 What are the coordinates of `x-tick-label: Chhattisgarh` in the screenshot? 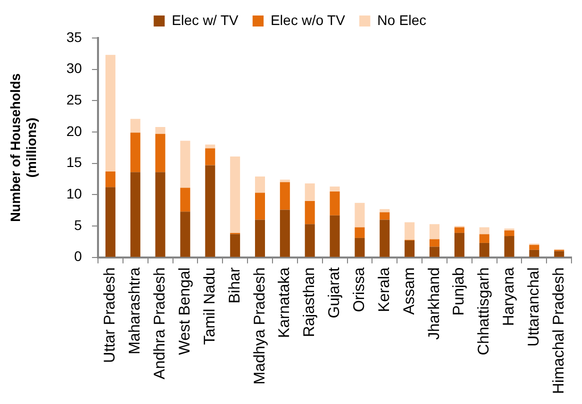 It's located at (484, 311).